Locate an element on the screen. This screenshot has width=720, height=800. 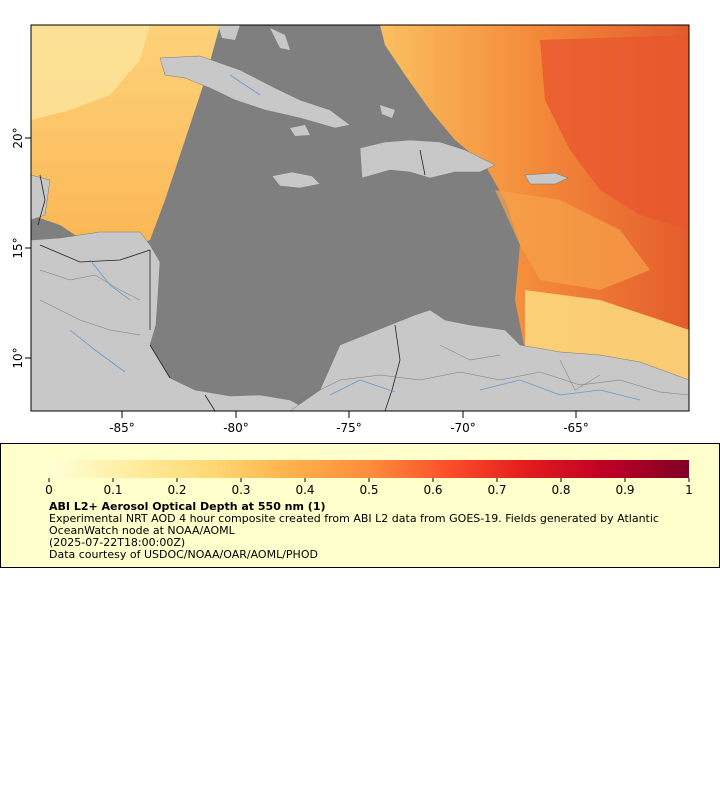
aod-field-northwest is located at coordinates (90, 72).